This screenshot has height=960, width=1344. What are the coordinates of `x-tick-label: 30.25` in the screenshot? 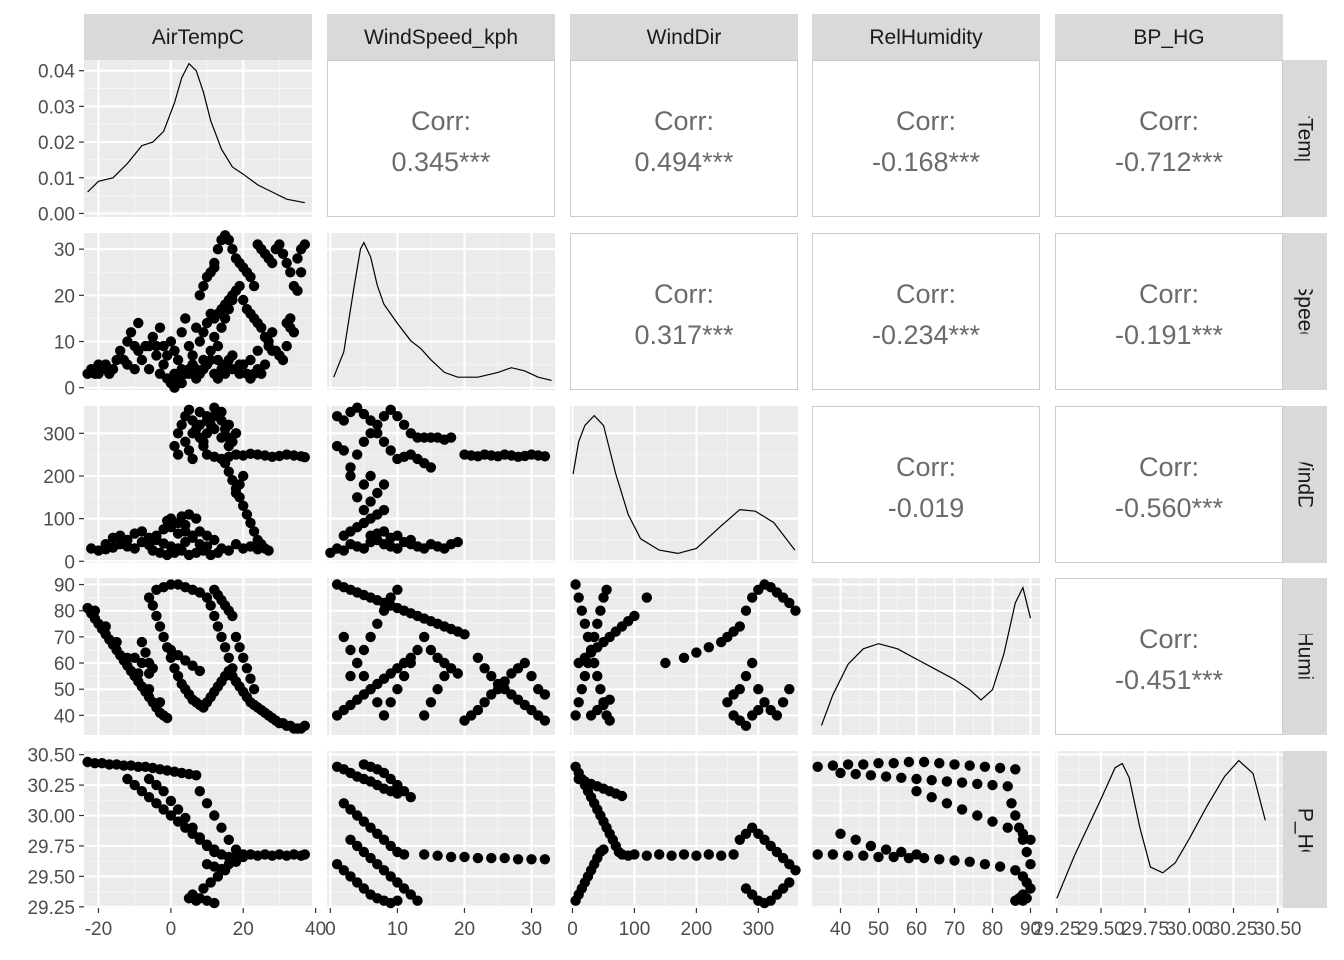 It's located at (1234, 929).